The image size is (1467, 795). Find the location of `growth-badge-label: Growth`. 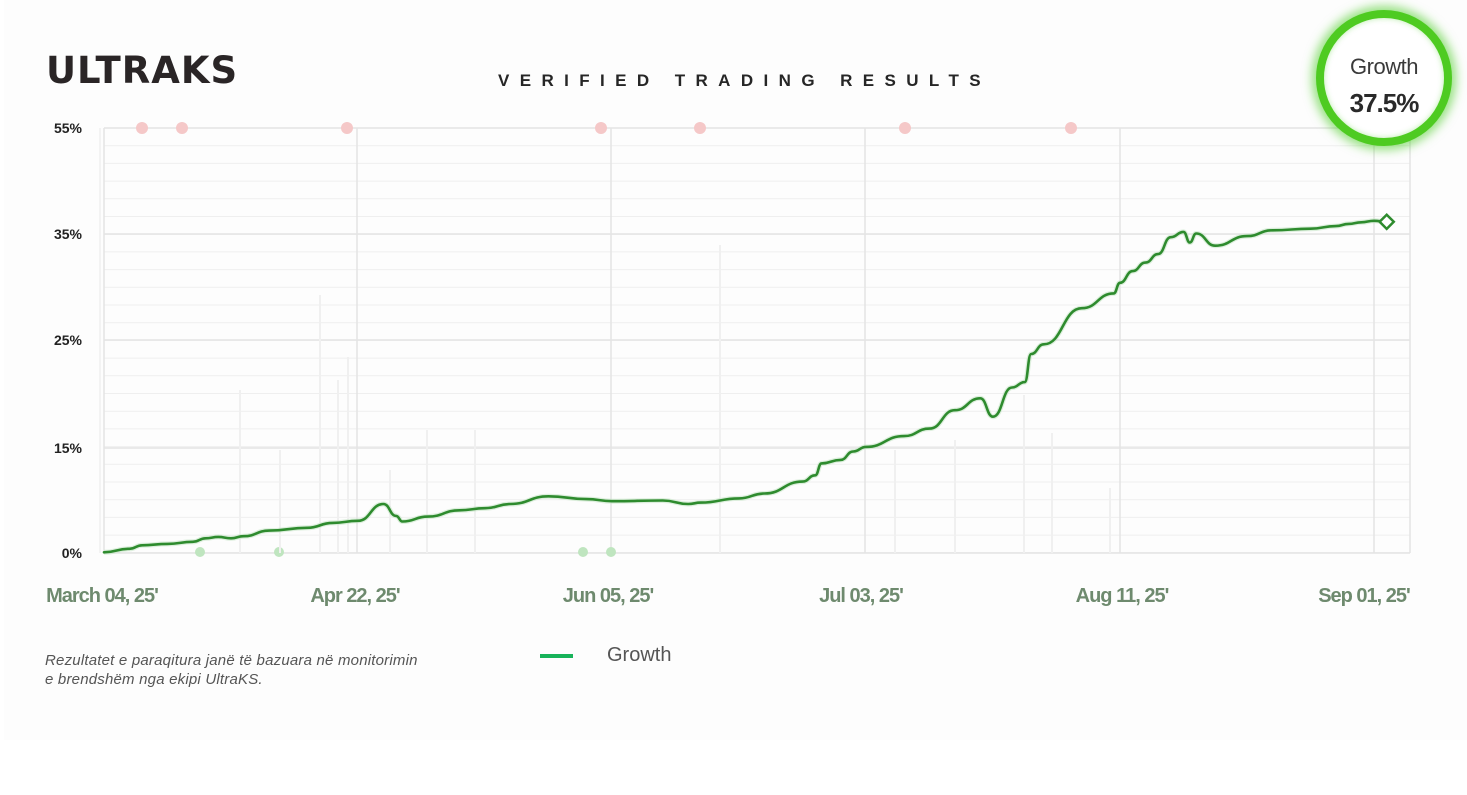

growth-badge-label: Growth is located at coordinates (1384, 66).